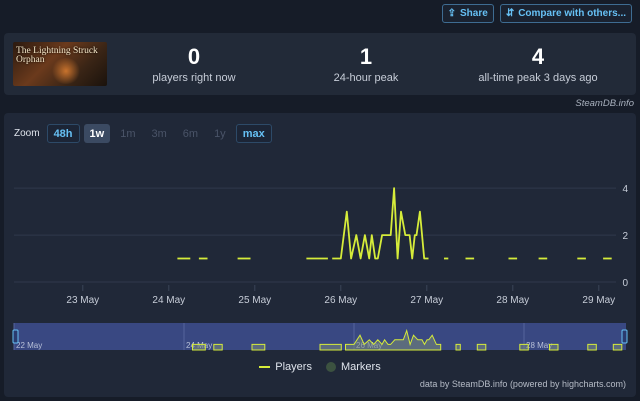  Describe the element at coordinates (538, 78) in the screenshot. I see `stat-label: all-time peak 3 days ago` at that location.